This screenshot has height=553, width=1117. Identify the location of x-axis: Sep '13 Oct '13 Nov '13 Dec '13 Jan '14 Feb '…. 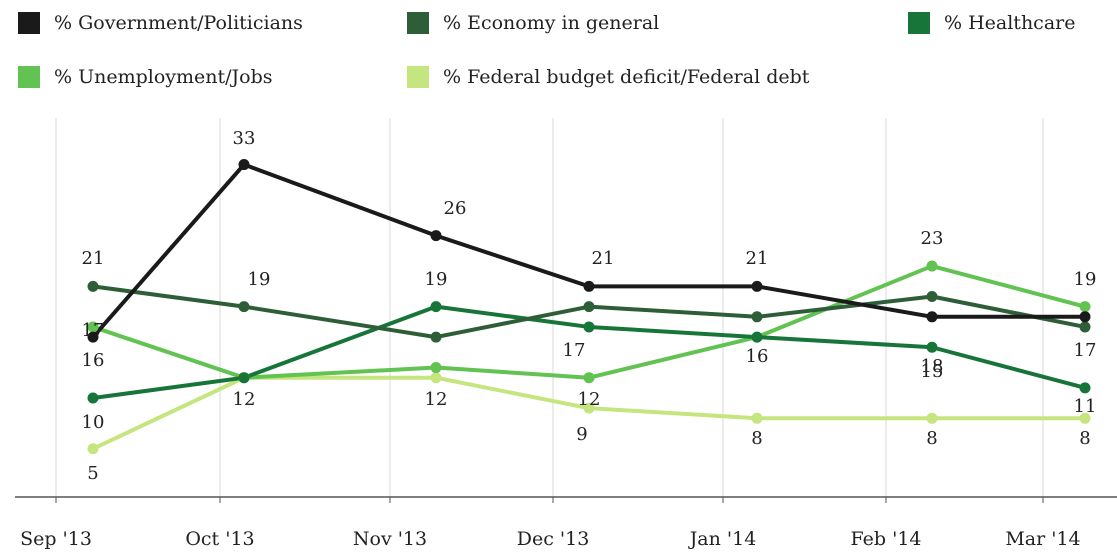
(566, 523).